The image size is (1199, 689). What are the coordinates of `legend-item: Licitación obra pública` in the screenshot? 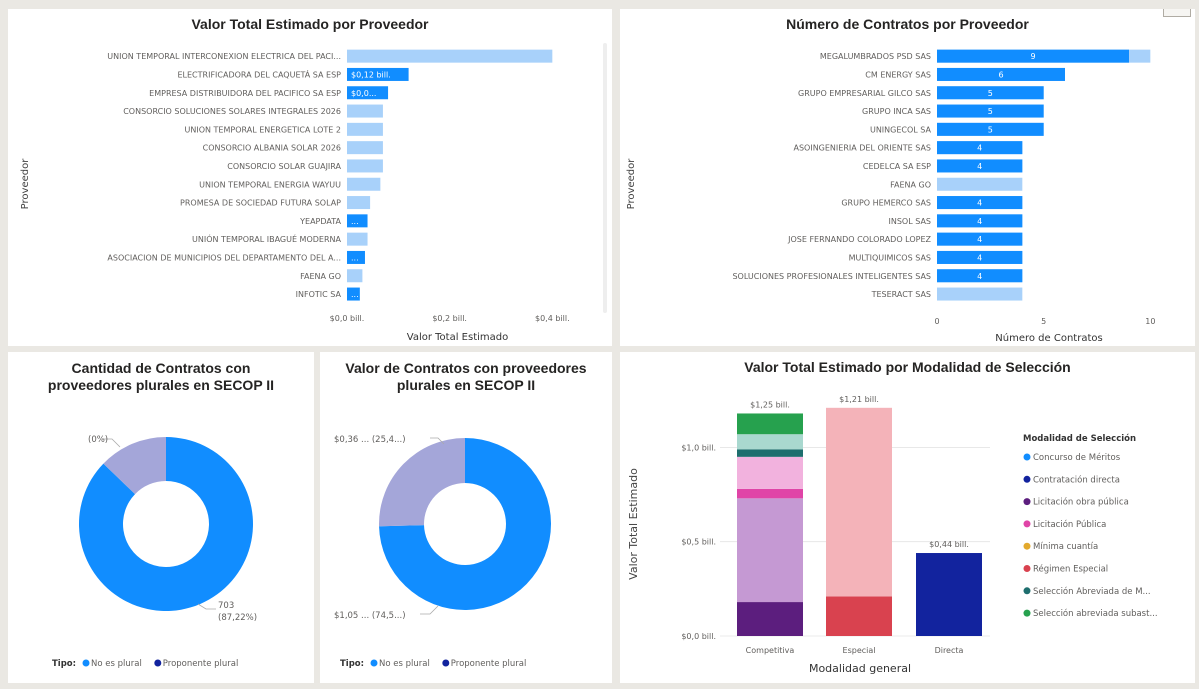 It's located at (1081, 502).